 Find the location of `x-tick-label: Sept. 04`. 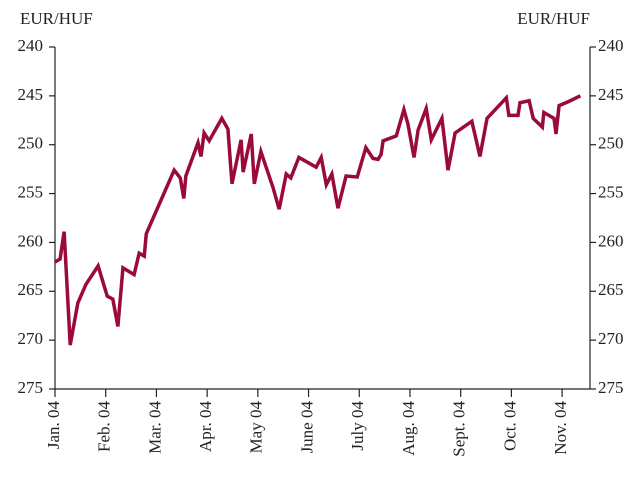

x-tick-label: Sept. 04 is located at coordinates (459, 429).